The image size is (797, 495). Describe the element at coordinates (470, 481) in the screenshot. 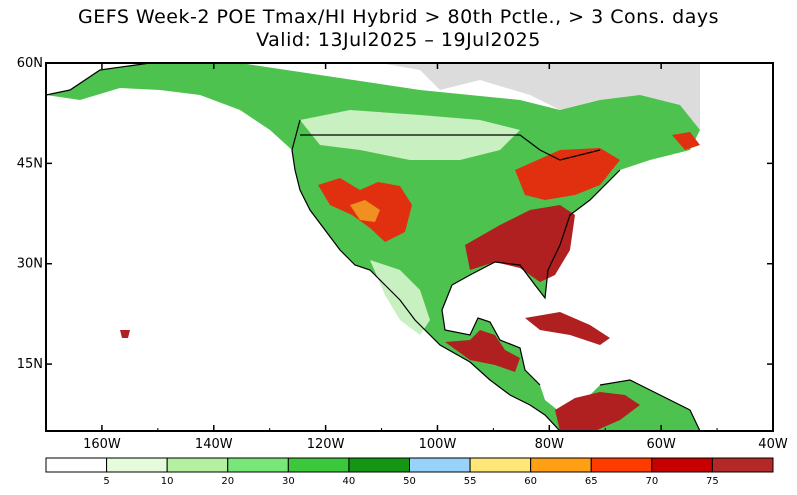

I see `colorbar-label: 55` at that location.